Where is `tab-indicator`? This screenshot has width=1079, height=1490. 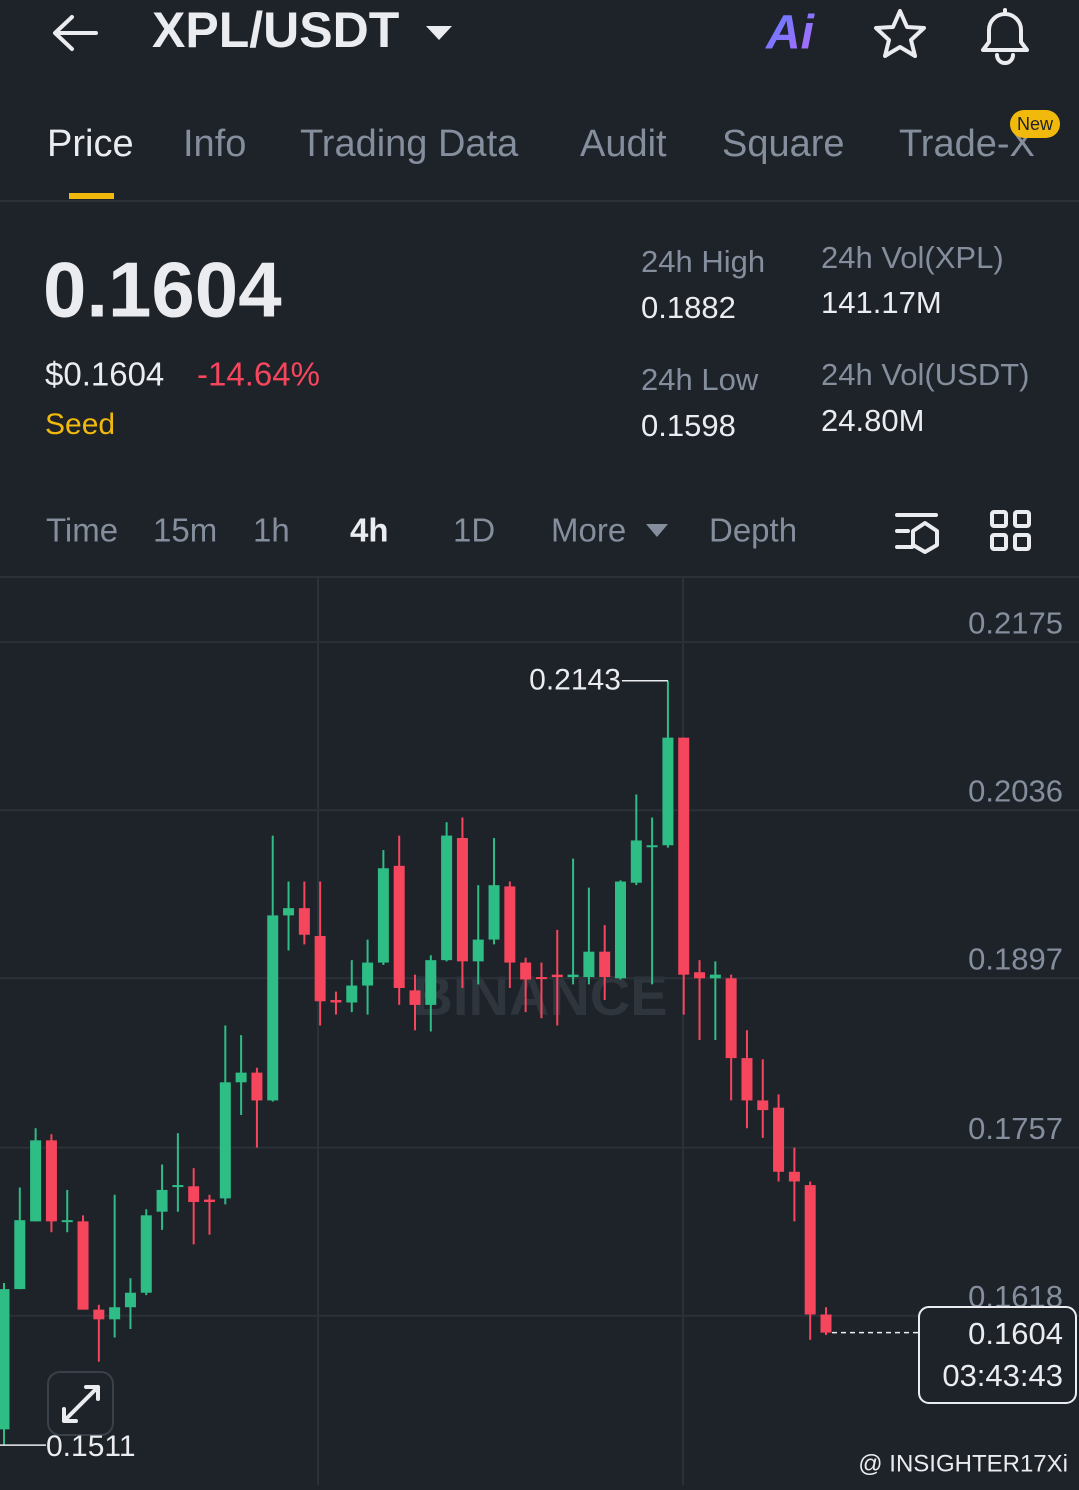
tab-indicator is located at coordinates (91, 196).